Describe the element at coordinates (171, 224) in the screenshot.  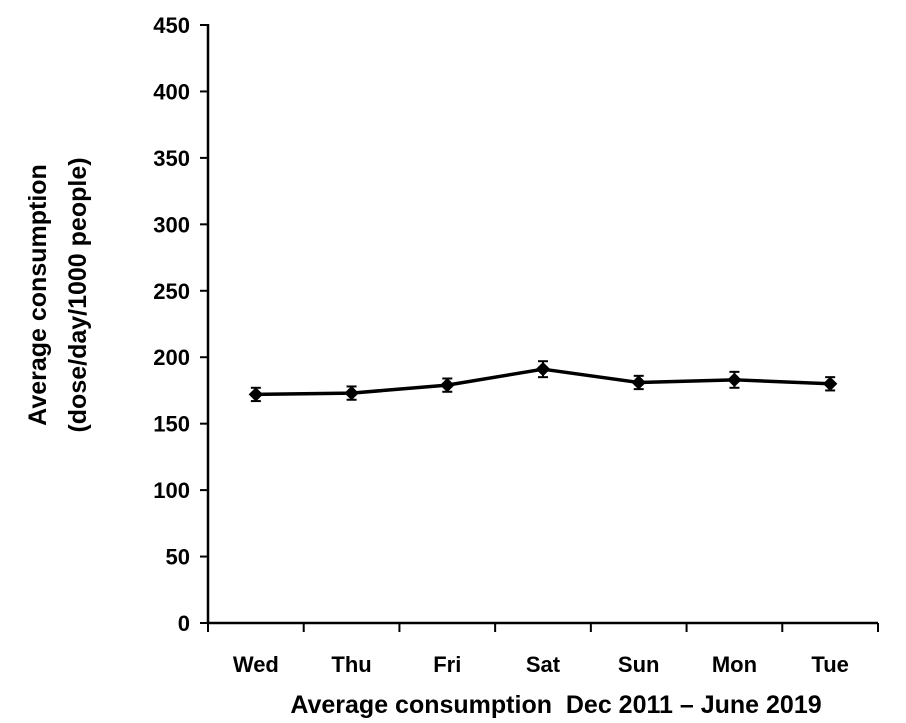
I see `y-tick-label: 300` at that location.